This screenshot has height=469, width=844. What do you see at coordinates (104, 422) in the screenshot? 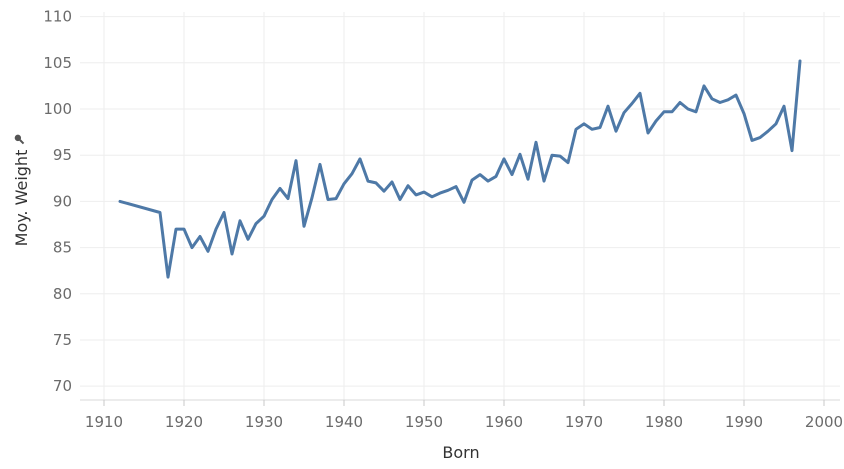
I see `x-tick-label-1910: 1910` at bounding box center [104, 422].